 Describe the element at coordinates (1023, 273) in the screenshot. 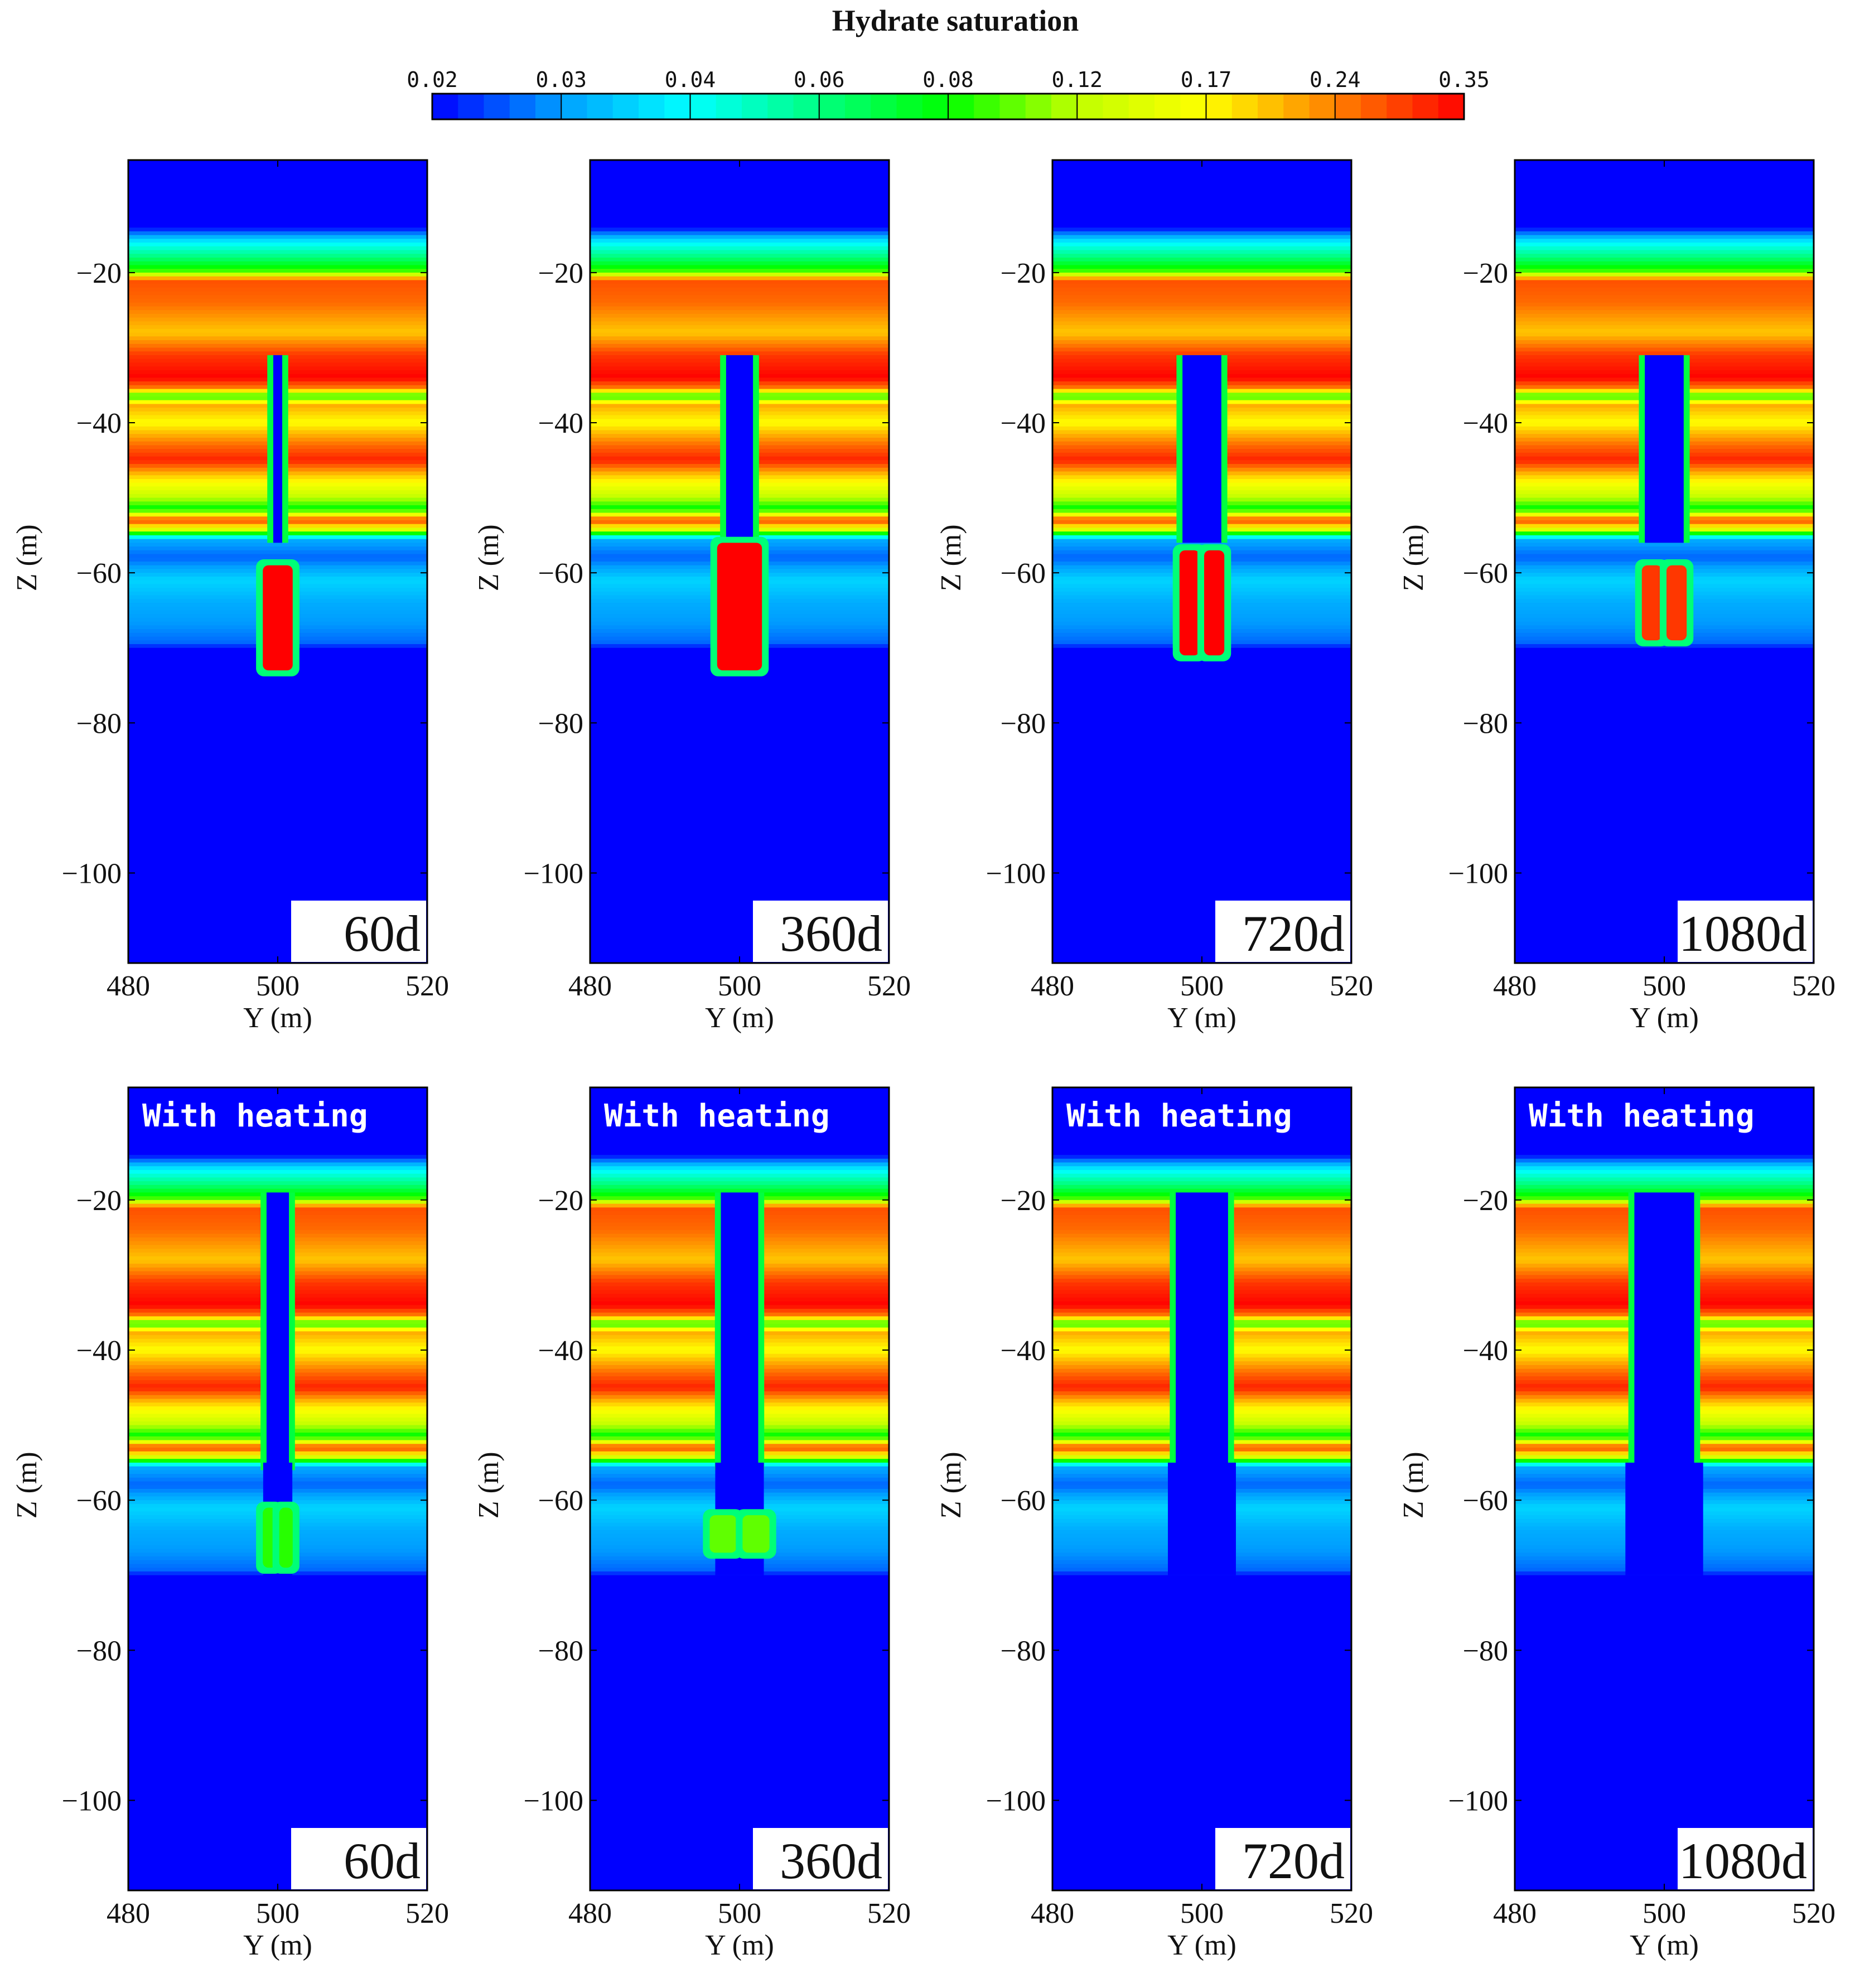

I see `y-tick-label: −20` at that location.